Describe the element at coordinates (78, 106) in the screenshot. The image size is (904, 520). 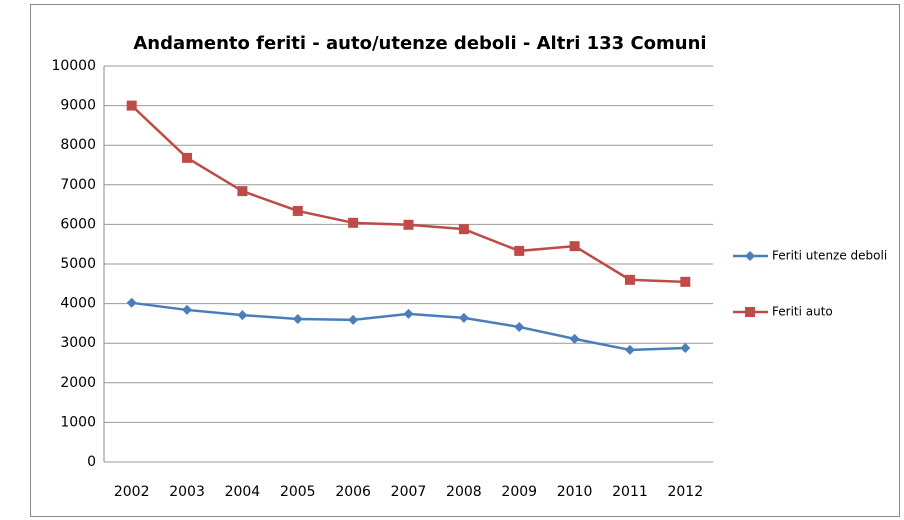
I see `y-tick-label: 9000` at that location.